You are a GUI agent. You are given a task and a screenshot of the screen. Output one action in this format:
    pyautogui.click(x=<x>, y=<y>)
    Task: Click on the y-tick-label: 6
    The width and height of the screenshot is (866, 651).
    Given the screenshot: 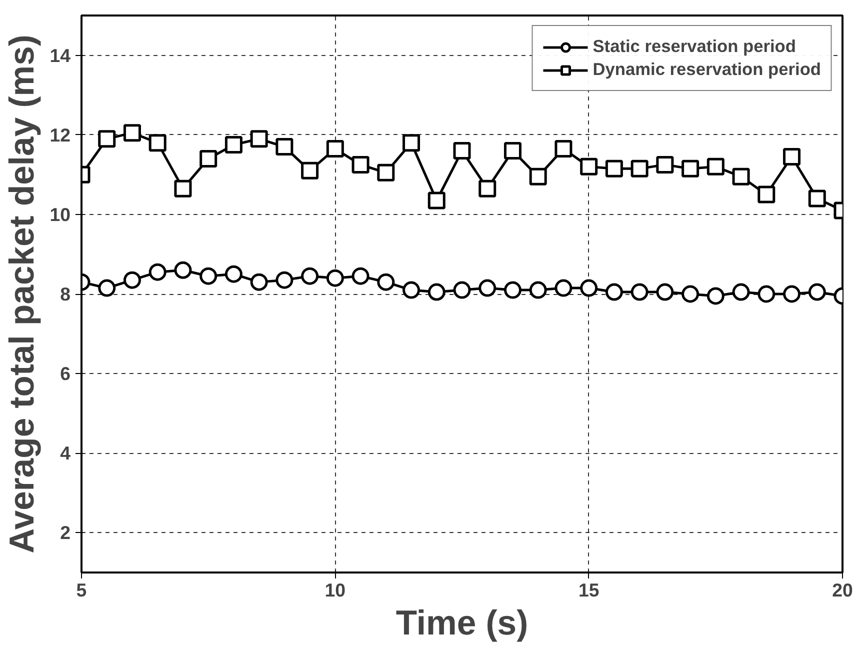 What is the action you would take?
    pyautogui.click(x=65, y=373)
    